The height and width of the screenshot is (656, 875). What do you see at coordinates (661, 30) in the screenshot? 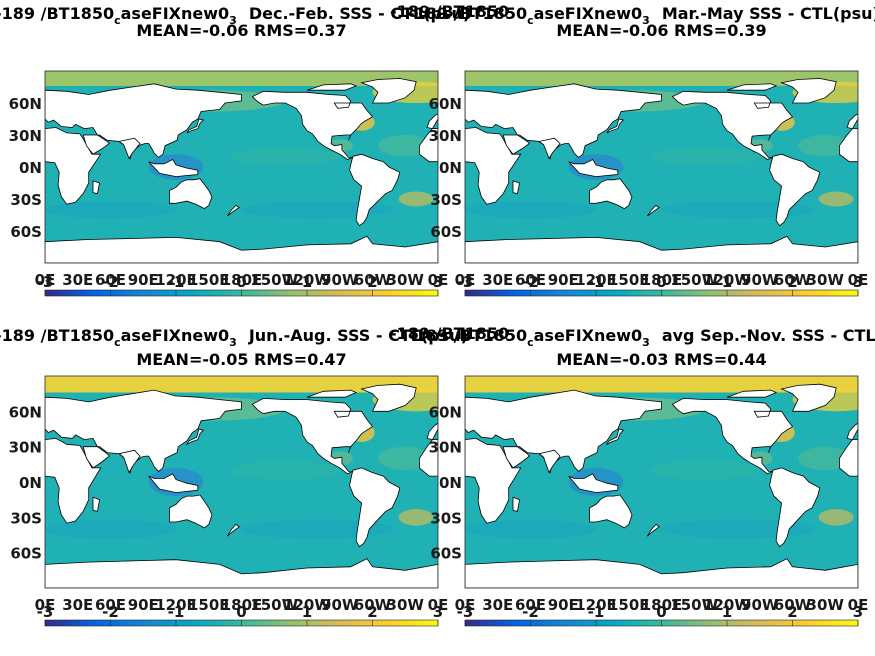
I see `panel-stats: MEAN=-0.06 RMS=0.39` at bounding box center [661, 30].